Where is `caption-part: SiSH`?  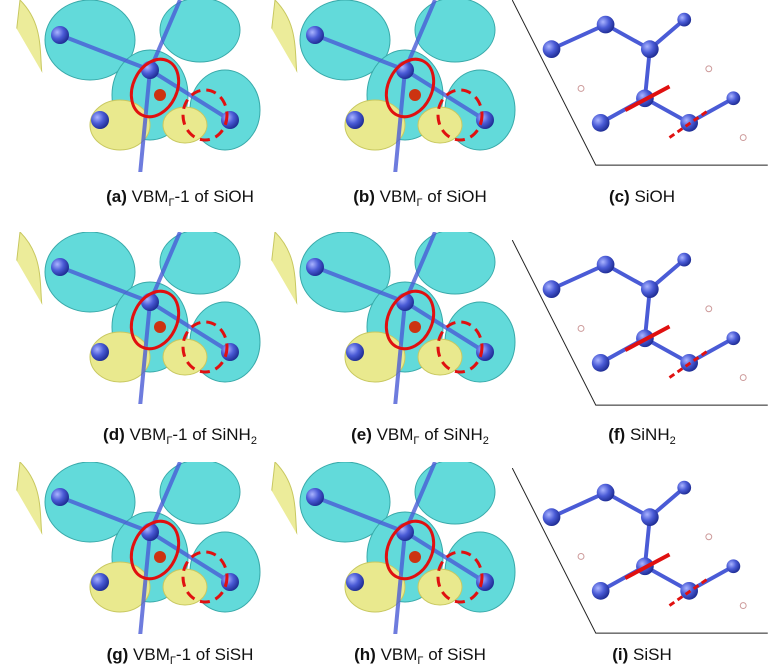
caption-part: SiSH is located at coordinates (649, 654).